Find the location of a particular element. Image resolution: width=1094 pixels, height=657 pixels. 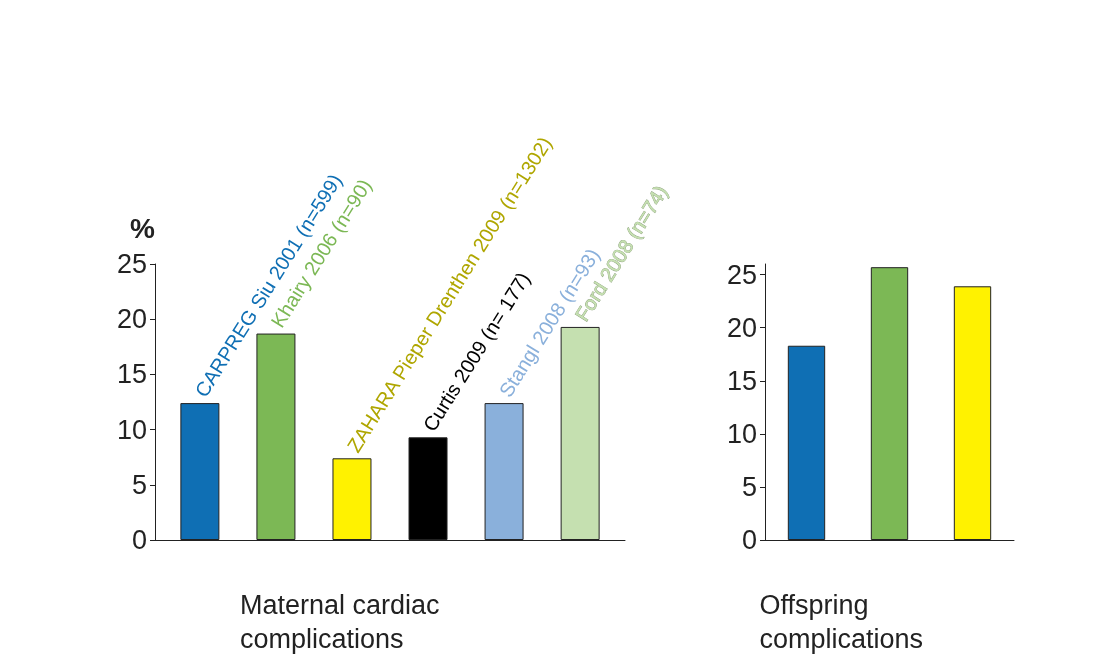

y-axis-title: % is located at coordinates (143, 228).